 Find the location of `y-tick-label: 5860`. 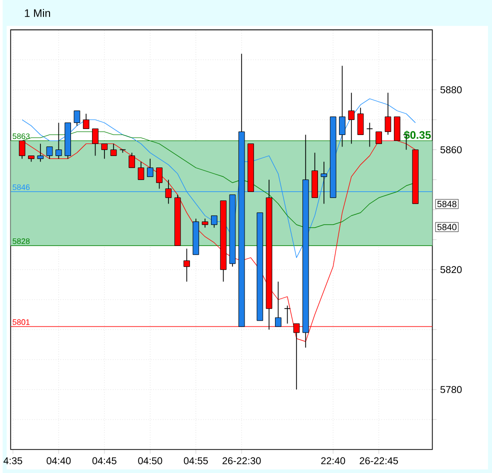

y-tick-label: 5860 is located at coordinates (451, 150).